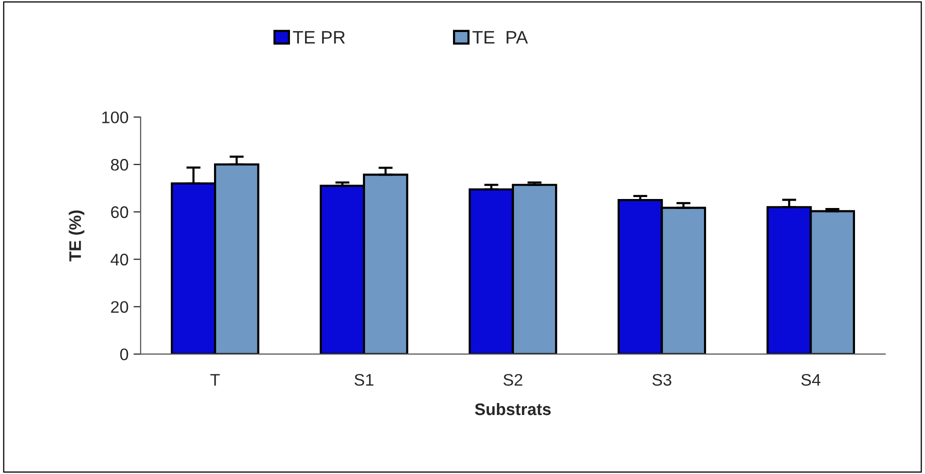 The height and width of the screenshot is (474, 925). What do you see at coordinates (215, 380) in the screenshot?
I see `x-tick-label: T` at bounding box center [215, 380].